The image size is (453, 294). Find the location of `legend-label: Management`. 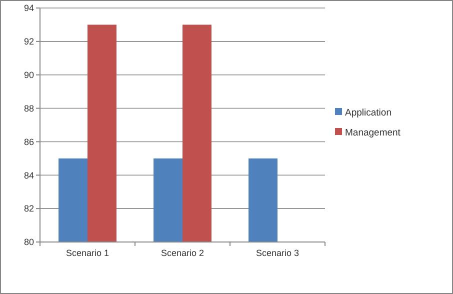

legend-label: Management is located at coordinates (373, 132).